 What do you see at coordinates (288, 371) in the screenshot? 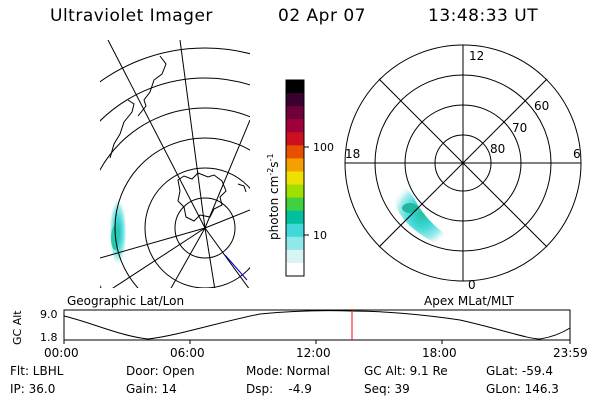
I see `mode-info: Mode: Normal` at bounding box center [288, 371].